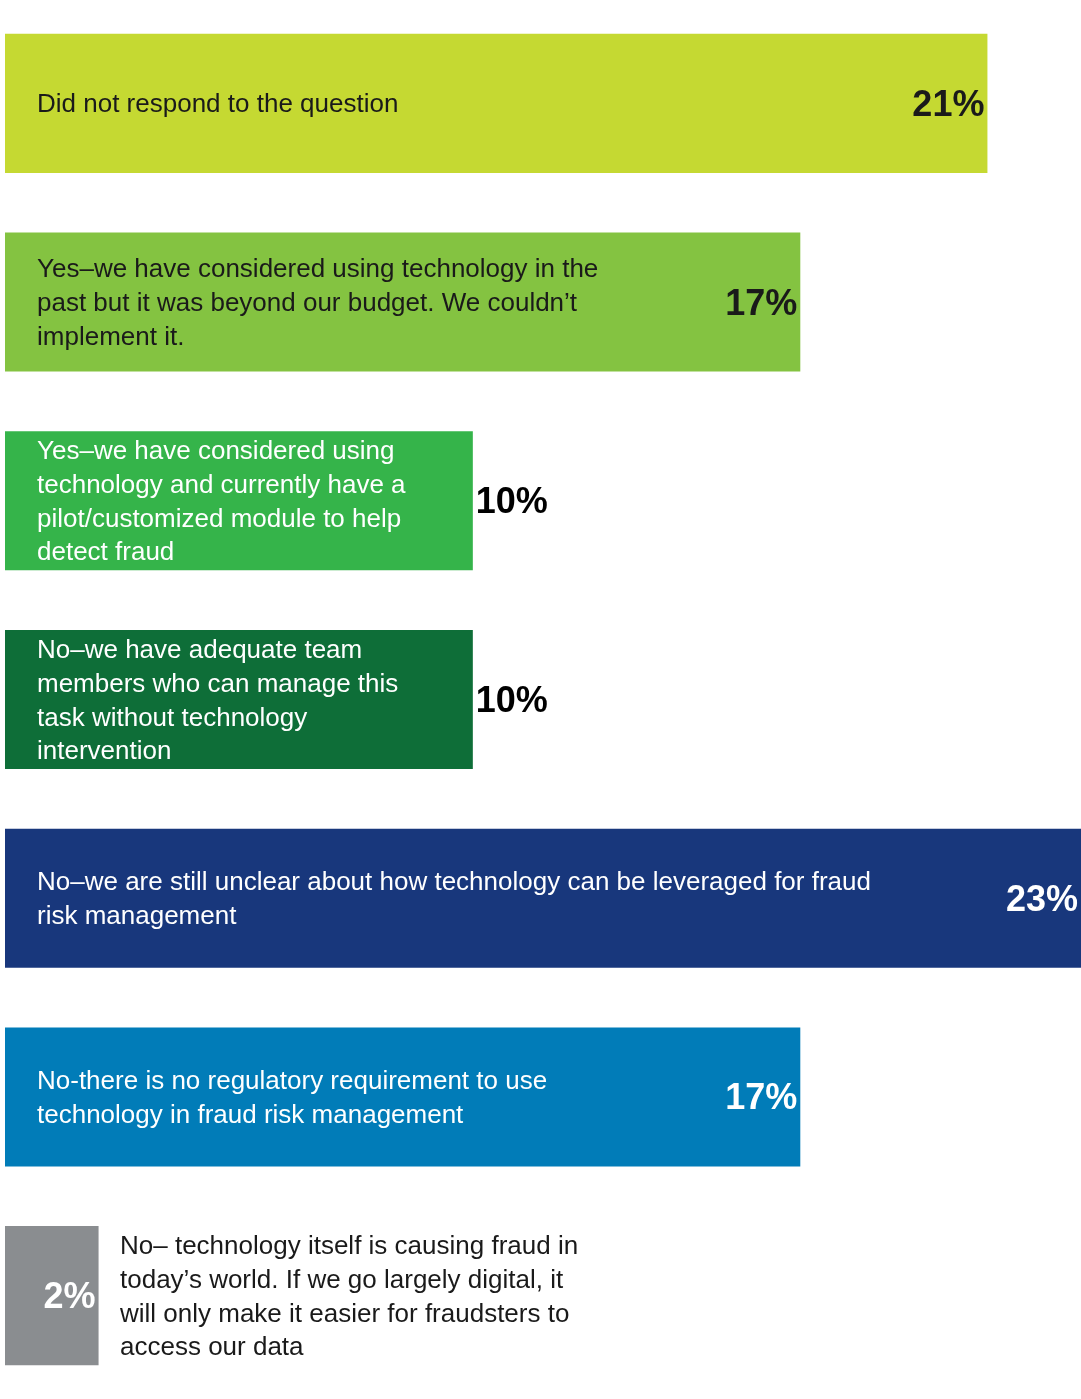 The height and width of the screenshot is (1399, 1081). What do you see at coordinates (218, 700) in the screenshot?
I see `y-tick-label: No–we have adequate team members who can manage this task without technology intervention` at bounding box center [218, 700].